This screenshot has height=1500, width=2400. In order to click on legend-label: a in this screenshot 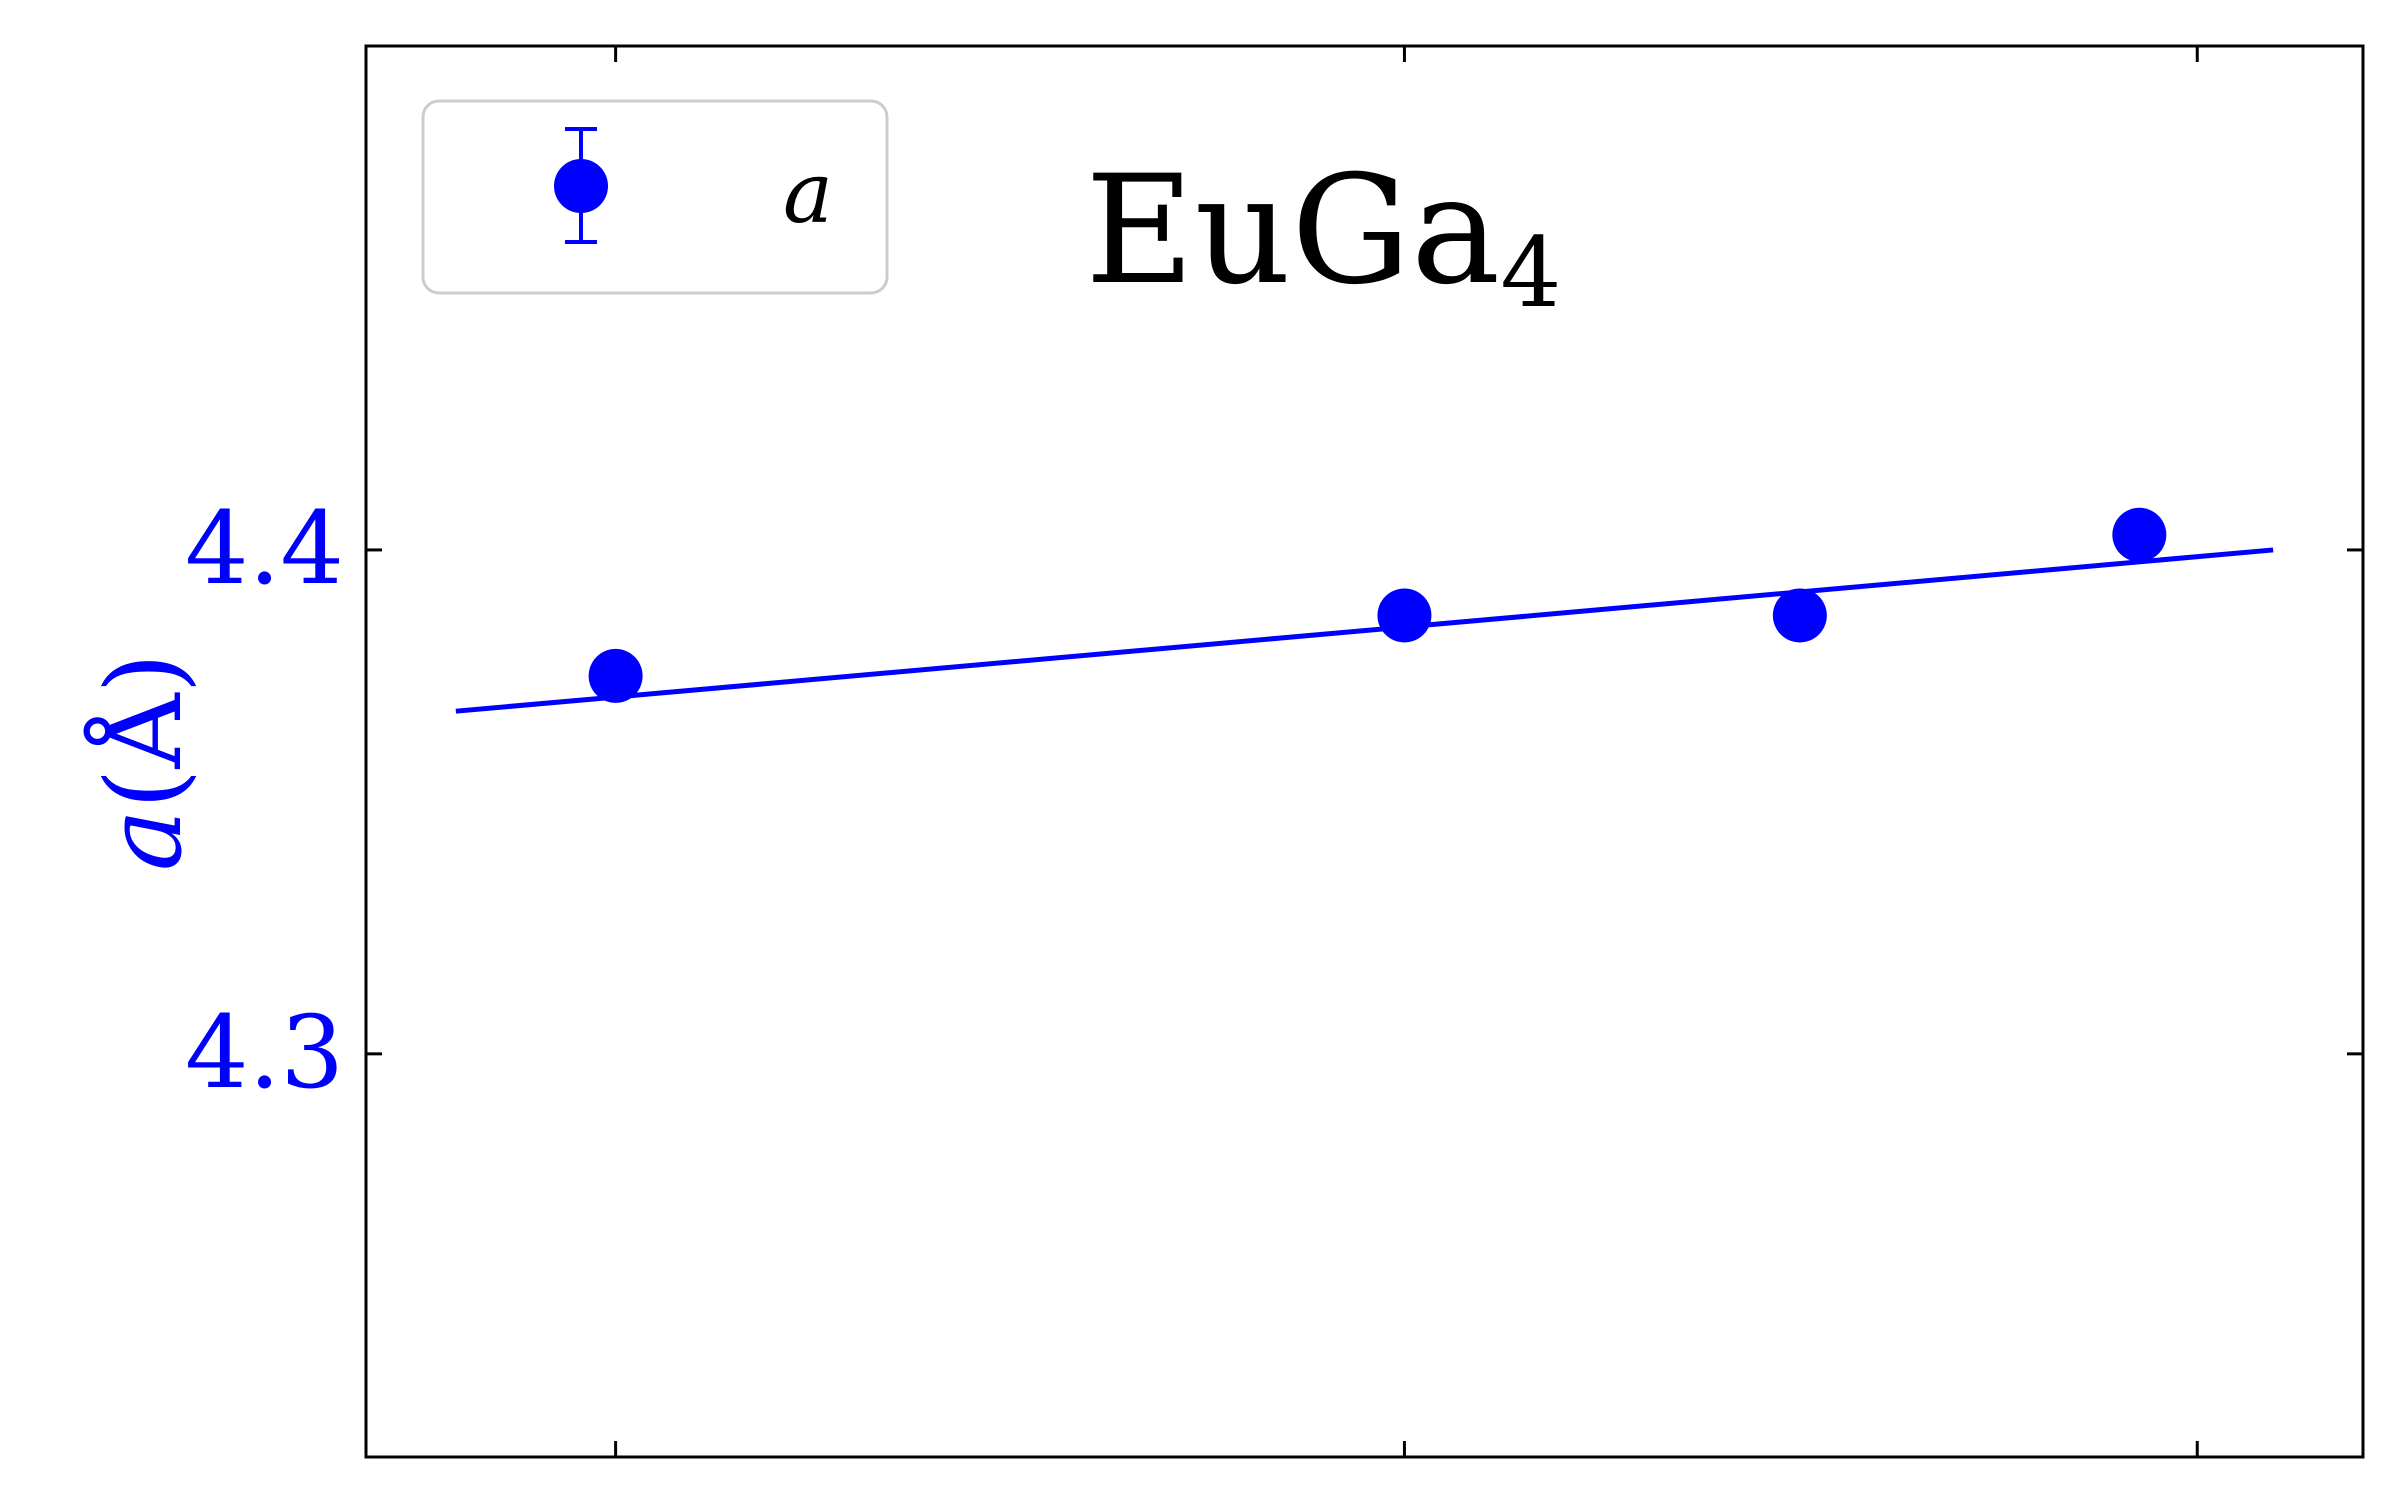, I will do `click(808, 193)`.